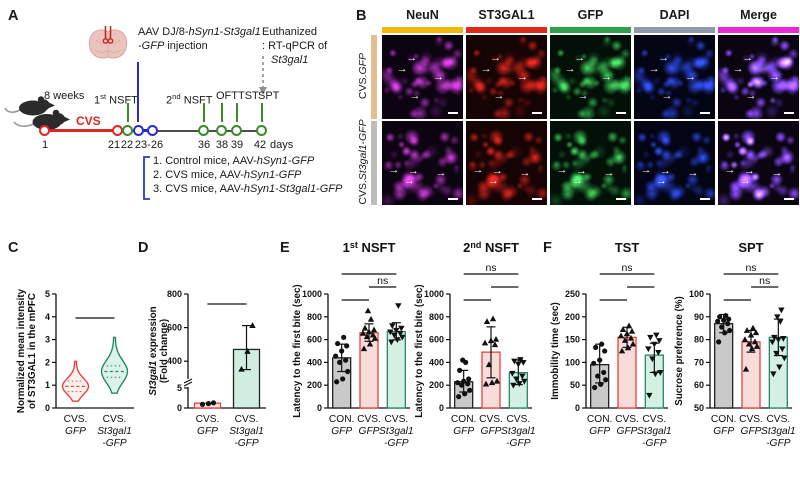 This screenshot has width=800, height=480. I want to click on injection-arrow-icon, so click(138, 92).